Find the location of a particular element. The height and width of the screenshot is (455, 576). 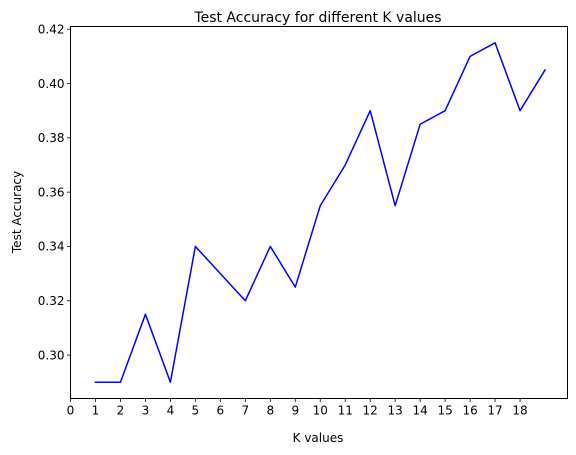

y-tick-label: 0.38 is located at coordinates (51, 138).